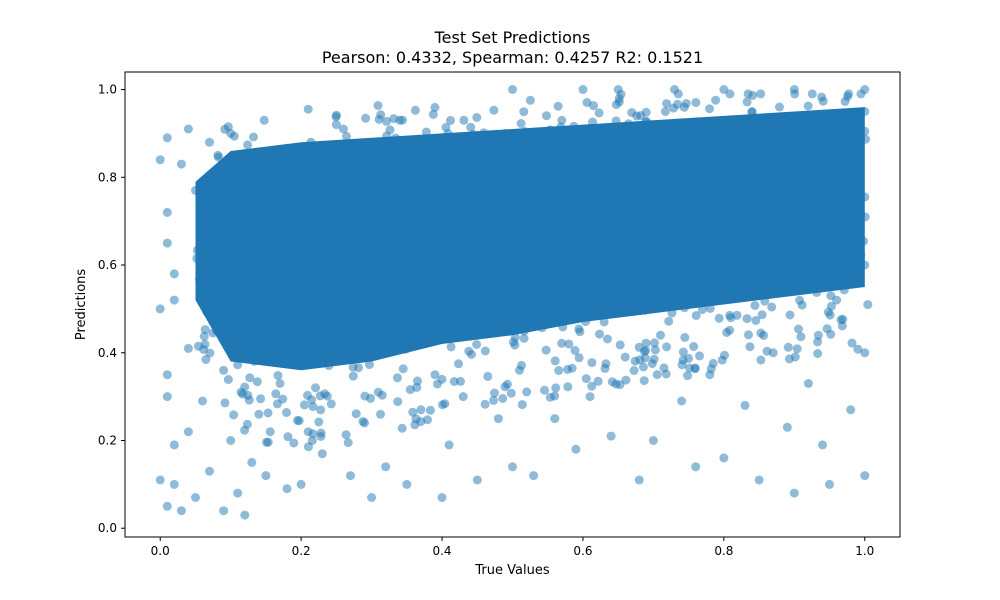  What do you see at coordinates (81, 305) in the screenshot?
I see `y-axis-label: Predictions` at bounding box center [81, 305].